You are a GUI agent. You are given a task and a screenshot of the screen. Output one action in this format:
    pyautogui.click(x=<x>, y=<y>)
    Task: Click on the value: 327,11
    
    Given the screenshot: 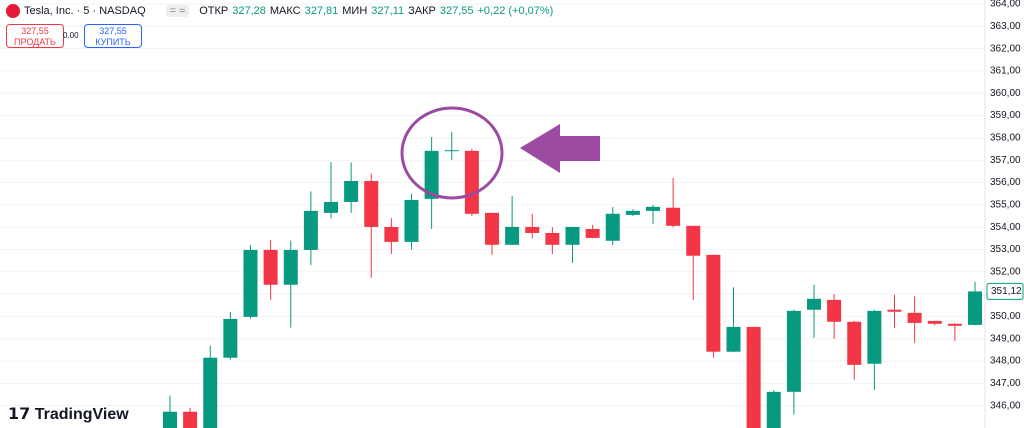 What is the action you would take?
    pyautogui.click(x=388, y=11)
    